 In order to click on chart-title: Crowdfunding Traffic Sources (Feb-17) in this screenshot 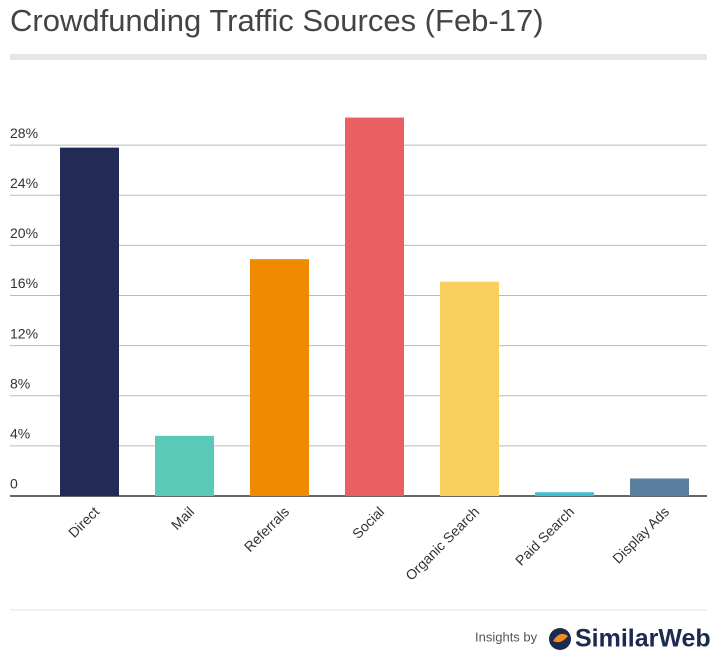, I will do `click(277, 20)`.